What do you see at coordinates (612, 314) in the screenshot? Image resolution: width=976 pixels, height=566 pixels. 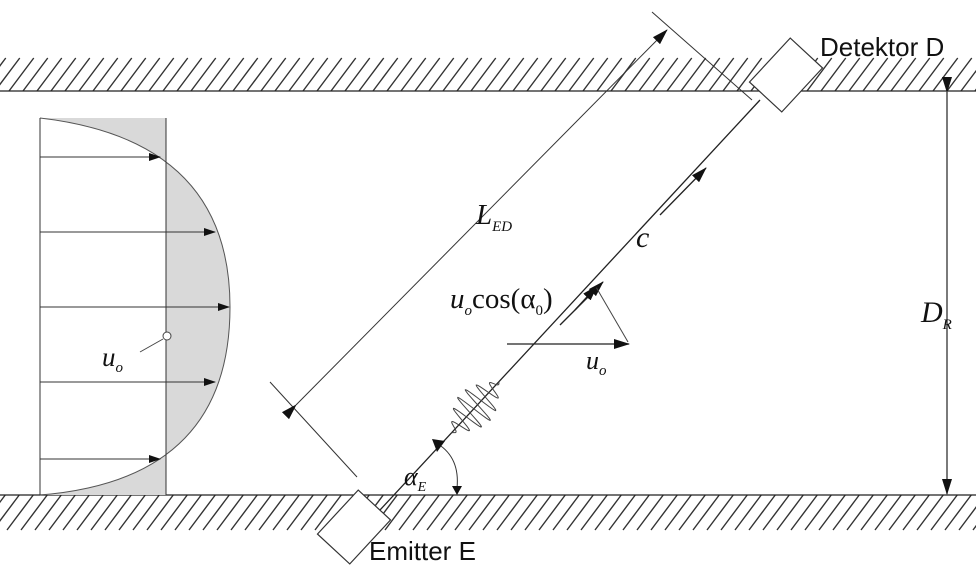 I see `projection-line` at bounding box center [612, 314].